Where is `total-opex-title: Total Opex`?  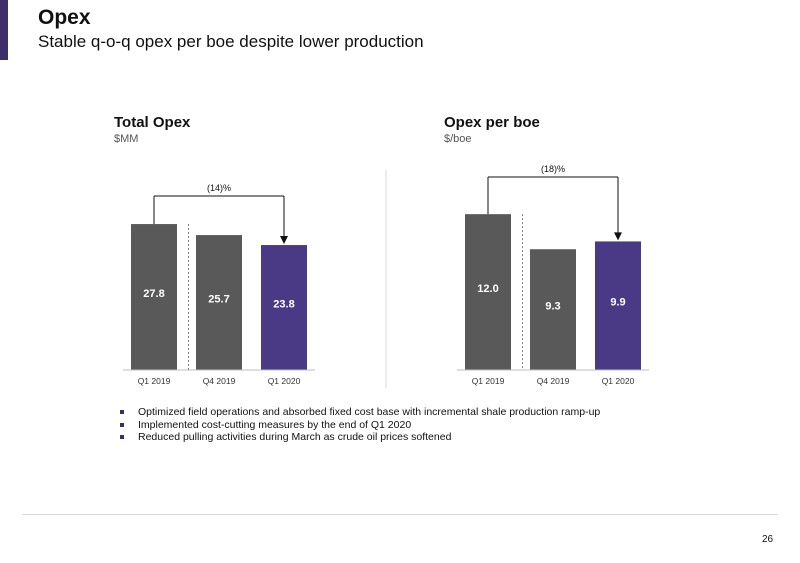 total-opex-title: Total Opex is located at coordinates (152, 122).